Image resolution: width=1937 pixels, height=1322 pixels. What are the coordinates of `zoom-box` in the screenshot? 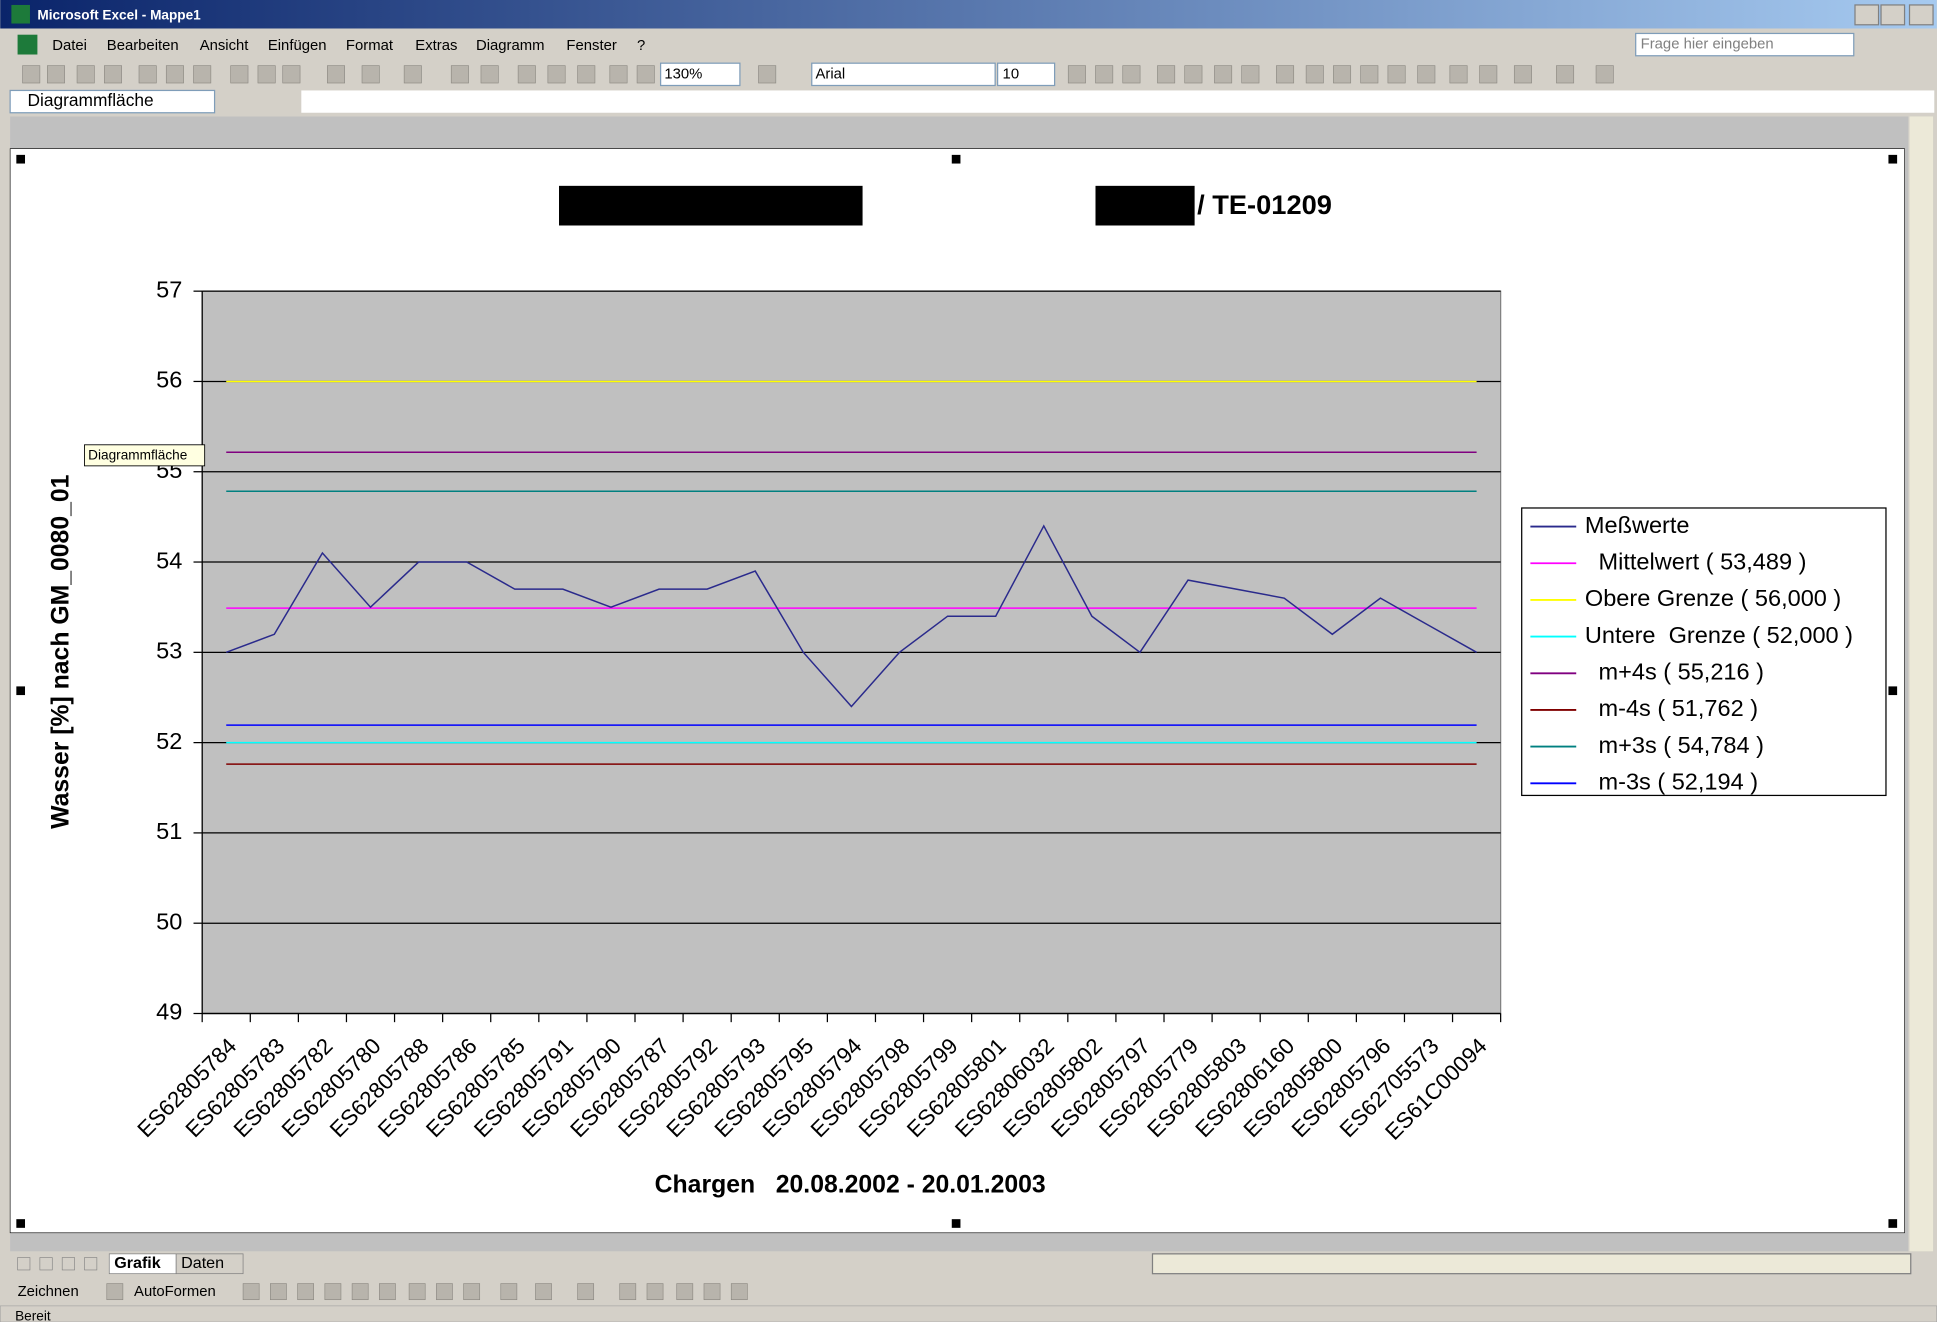 It's located at (700, 74).